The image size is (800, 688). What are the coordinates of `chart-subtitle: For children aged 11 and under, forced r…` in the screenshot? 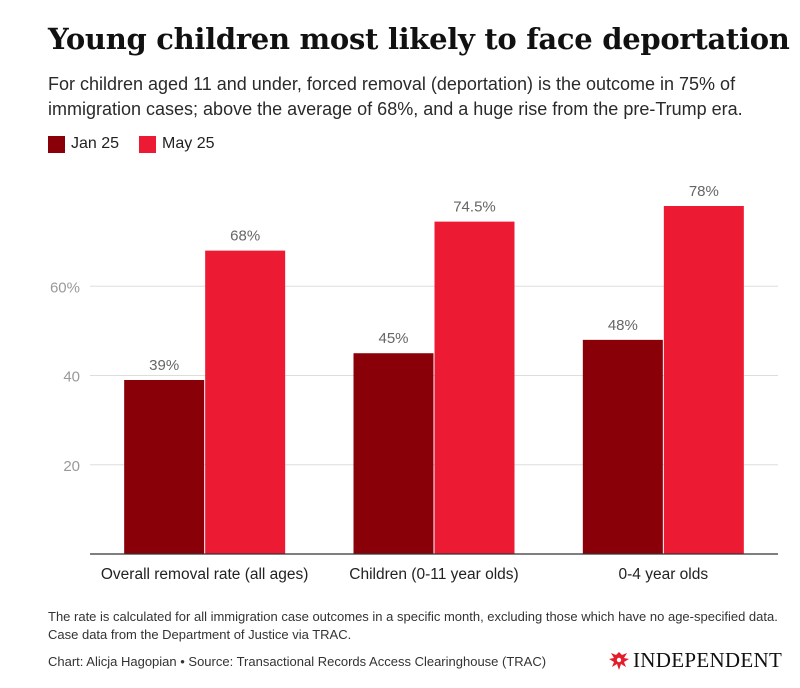 It's located at (395, 96).